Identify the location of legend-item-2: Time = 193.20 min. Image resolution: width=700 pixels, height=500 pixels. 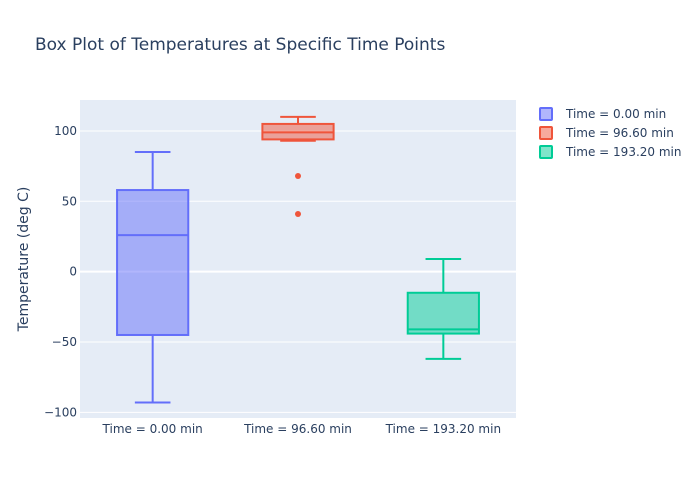
(610, 152).